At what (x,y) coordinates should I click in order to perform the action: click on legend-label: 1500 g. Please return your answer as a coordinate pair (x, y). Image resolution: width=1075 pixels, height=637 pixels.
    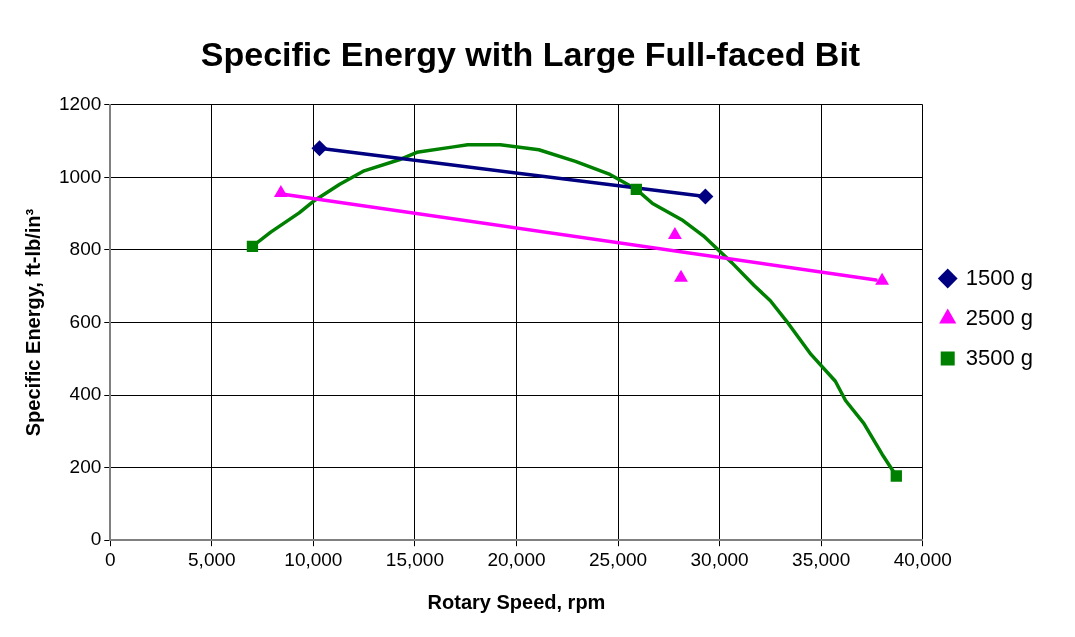
    Looking at the image, I should click on (999, 277).